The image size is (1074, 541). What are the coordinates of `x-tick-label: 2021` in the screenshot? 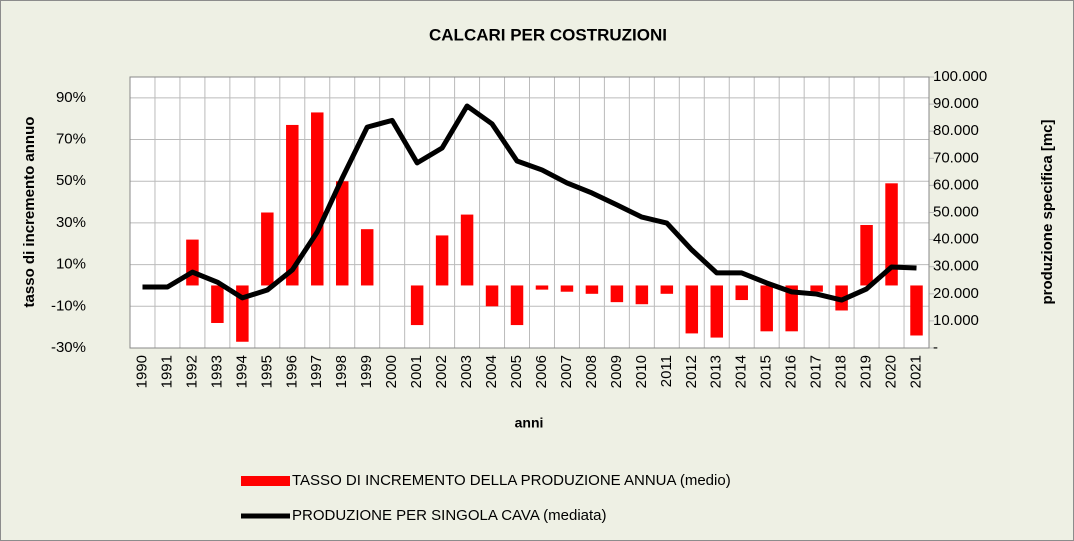 It's located at (915, 371).